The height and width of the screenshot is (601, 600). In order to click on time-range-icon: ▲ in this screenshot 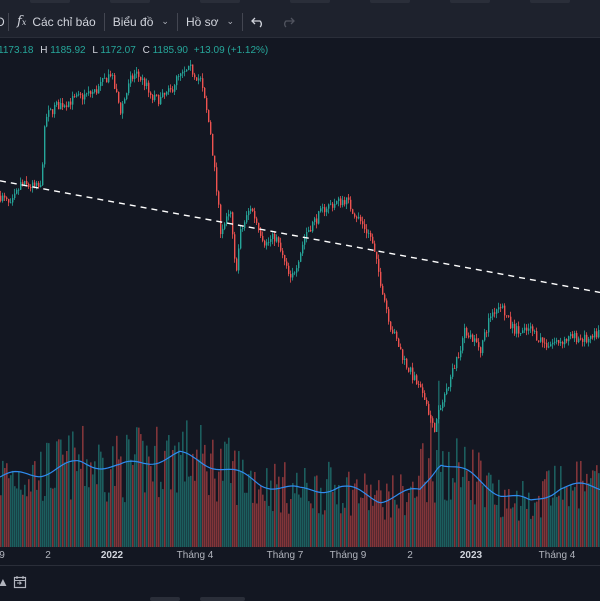, I will do `click(4, 582)`.